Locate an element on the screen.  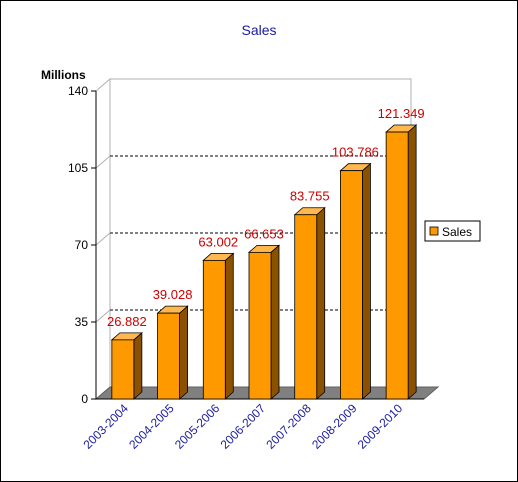
legend: Sales is located at coordinates (452, 231).